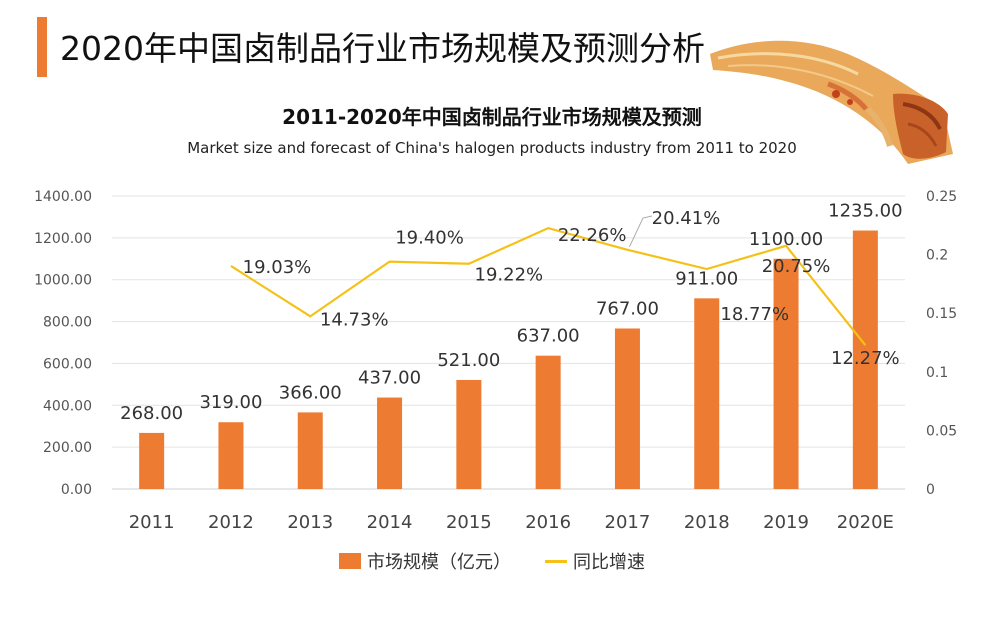  Describe the element at coordinates (76, 490) in the screenshot. I see `y-left-tick-label: 0.00` at that location.